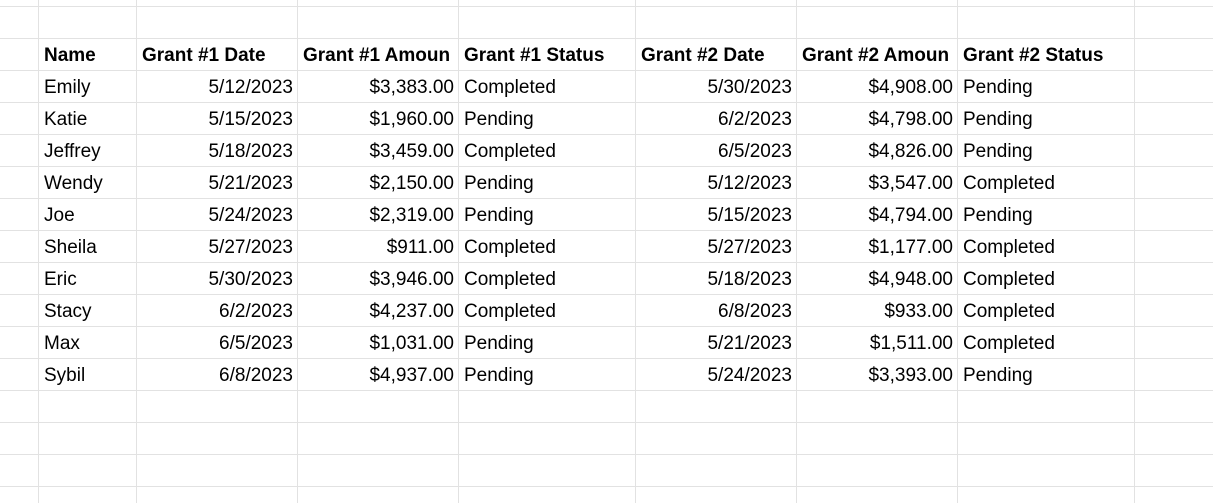 This screenshot has width=1213, height=503. What do you see at coordinates (910, 247) in the screenshot?
I see `cell: $1,177.00` at bounding box center [910, 247].